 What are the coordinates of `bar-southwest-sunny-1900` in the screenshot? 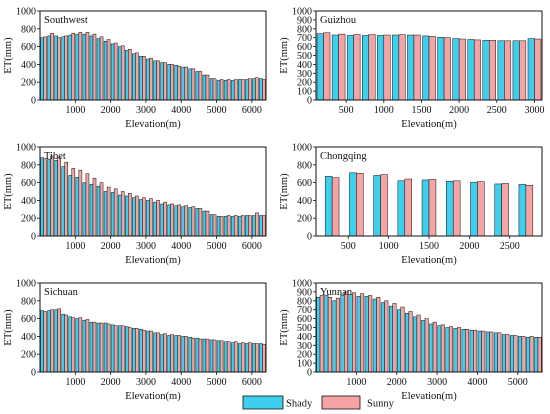 It's located at (108, 70).